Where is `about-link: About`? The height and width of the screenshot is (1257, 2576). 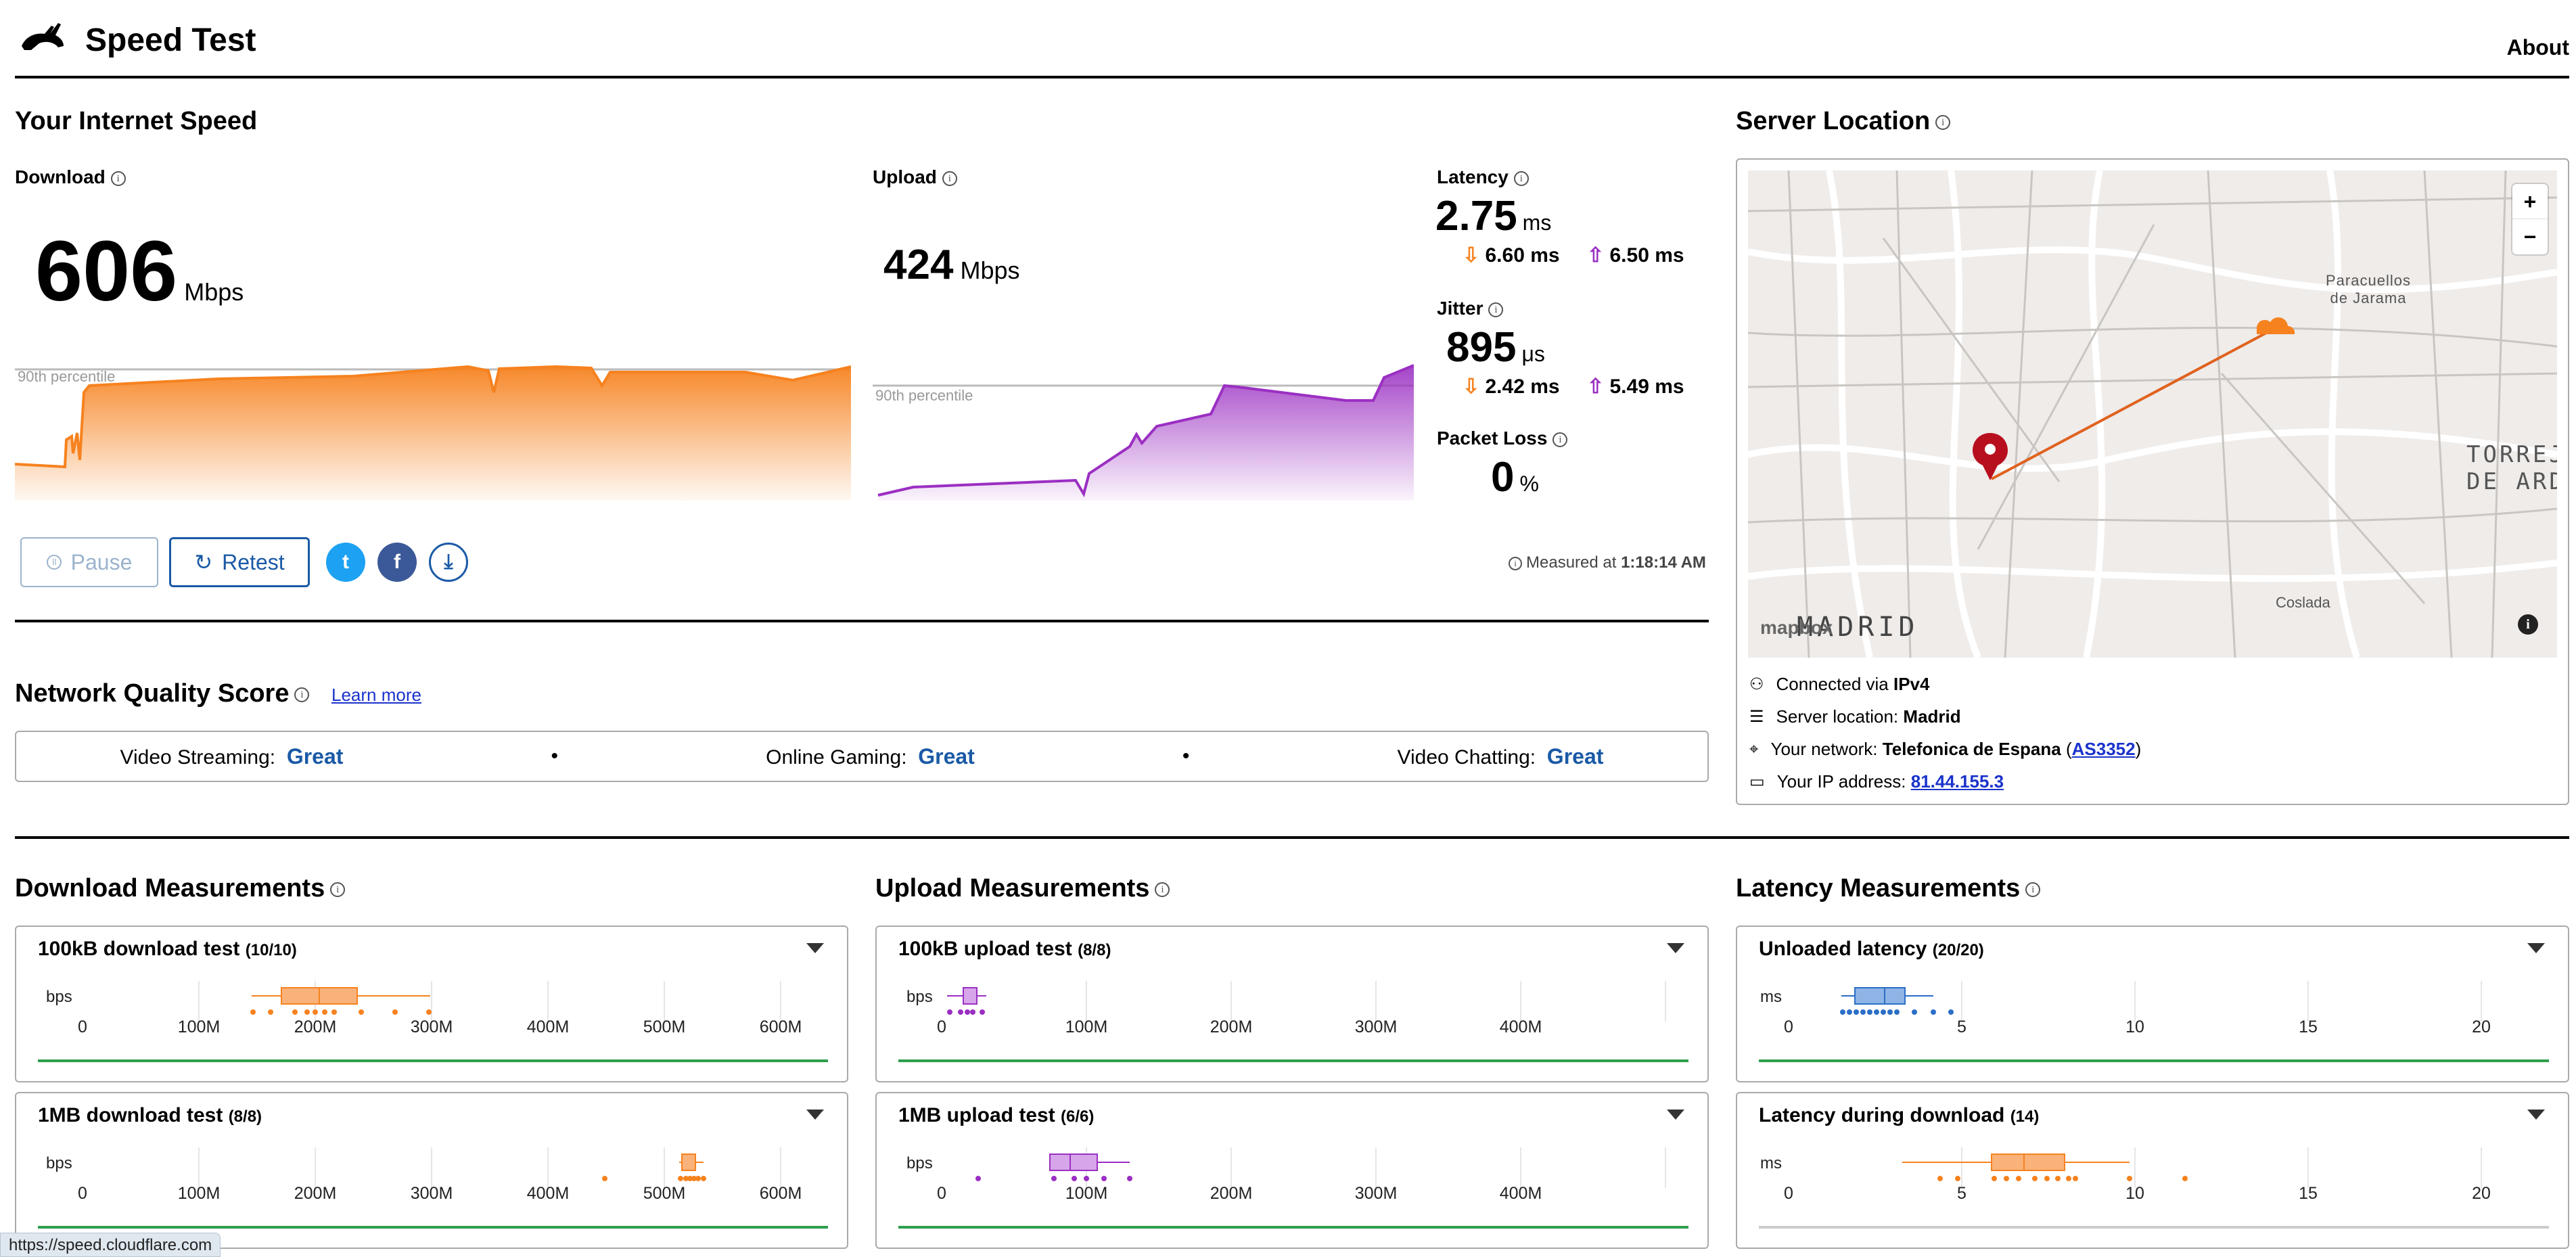
about-link: About is located at coordinates (2537, 47).